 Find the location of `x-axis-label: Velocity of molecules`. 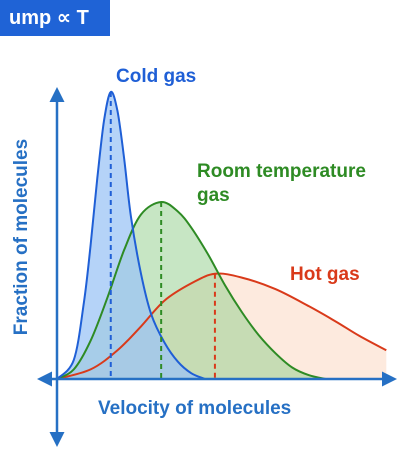

x-axis-label: Velocity of molecules is located at coordinates (195, 408).